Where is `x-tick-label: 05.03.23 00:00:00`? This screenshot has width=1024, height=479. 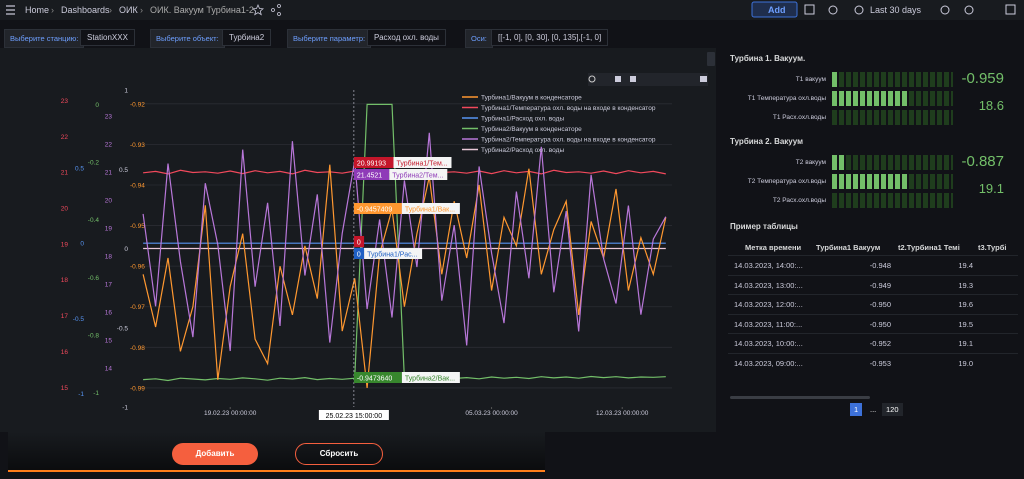
x-tick-label: 05.03.23 00:00:00 is located at coordinates (491, 413).